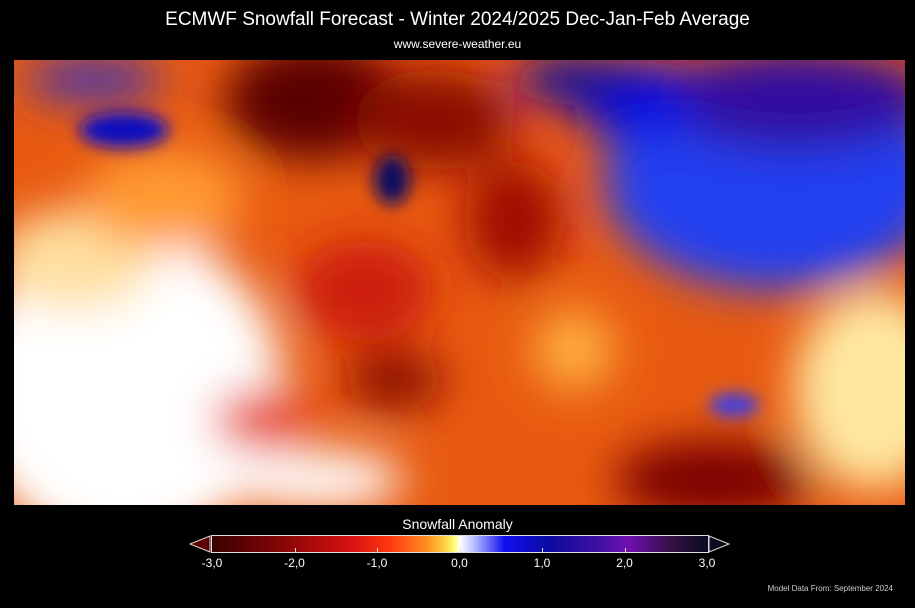 This screenshot has height=608, width=915. Describe the element at coordinates (830, 588) in the screenshot. I see `model-data-source: Model Data From: September 2024` at that location.